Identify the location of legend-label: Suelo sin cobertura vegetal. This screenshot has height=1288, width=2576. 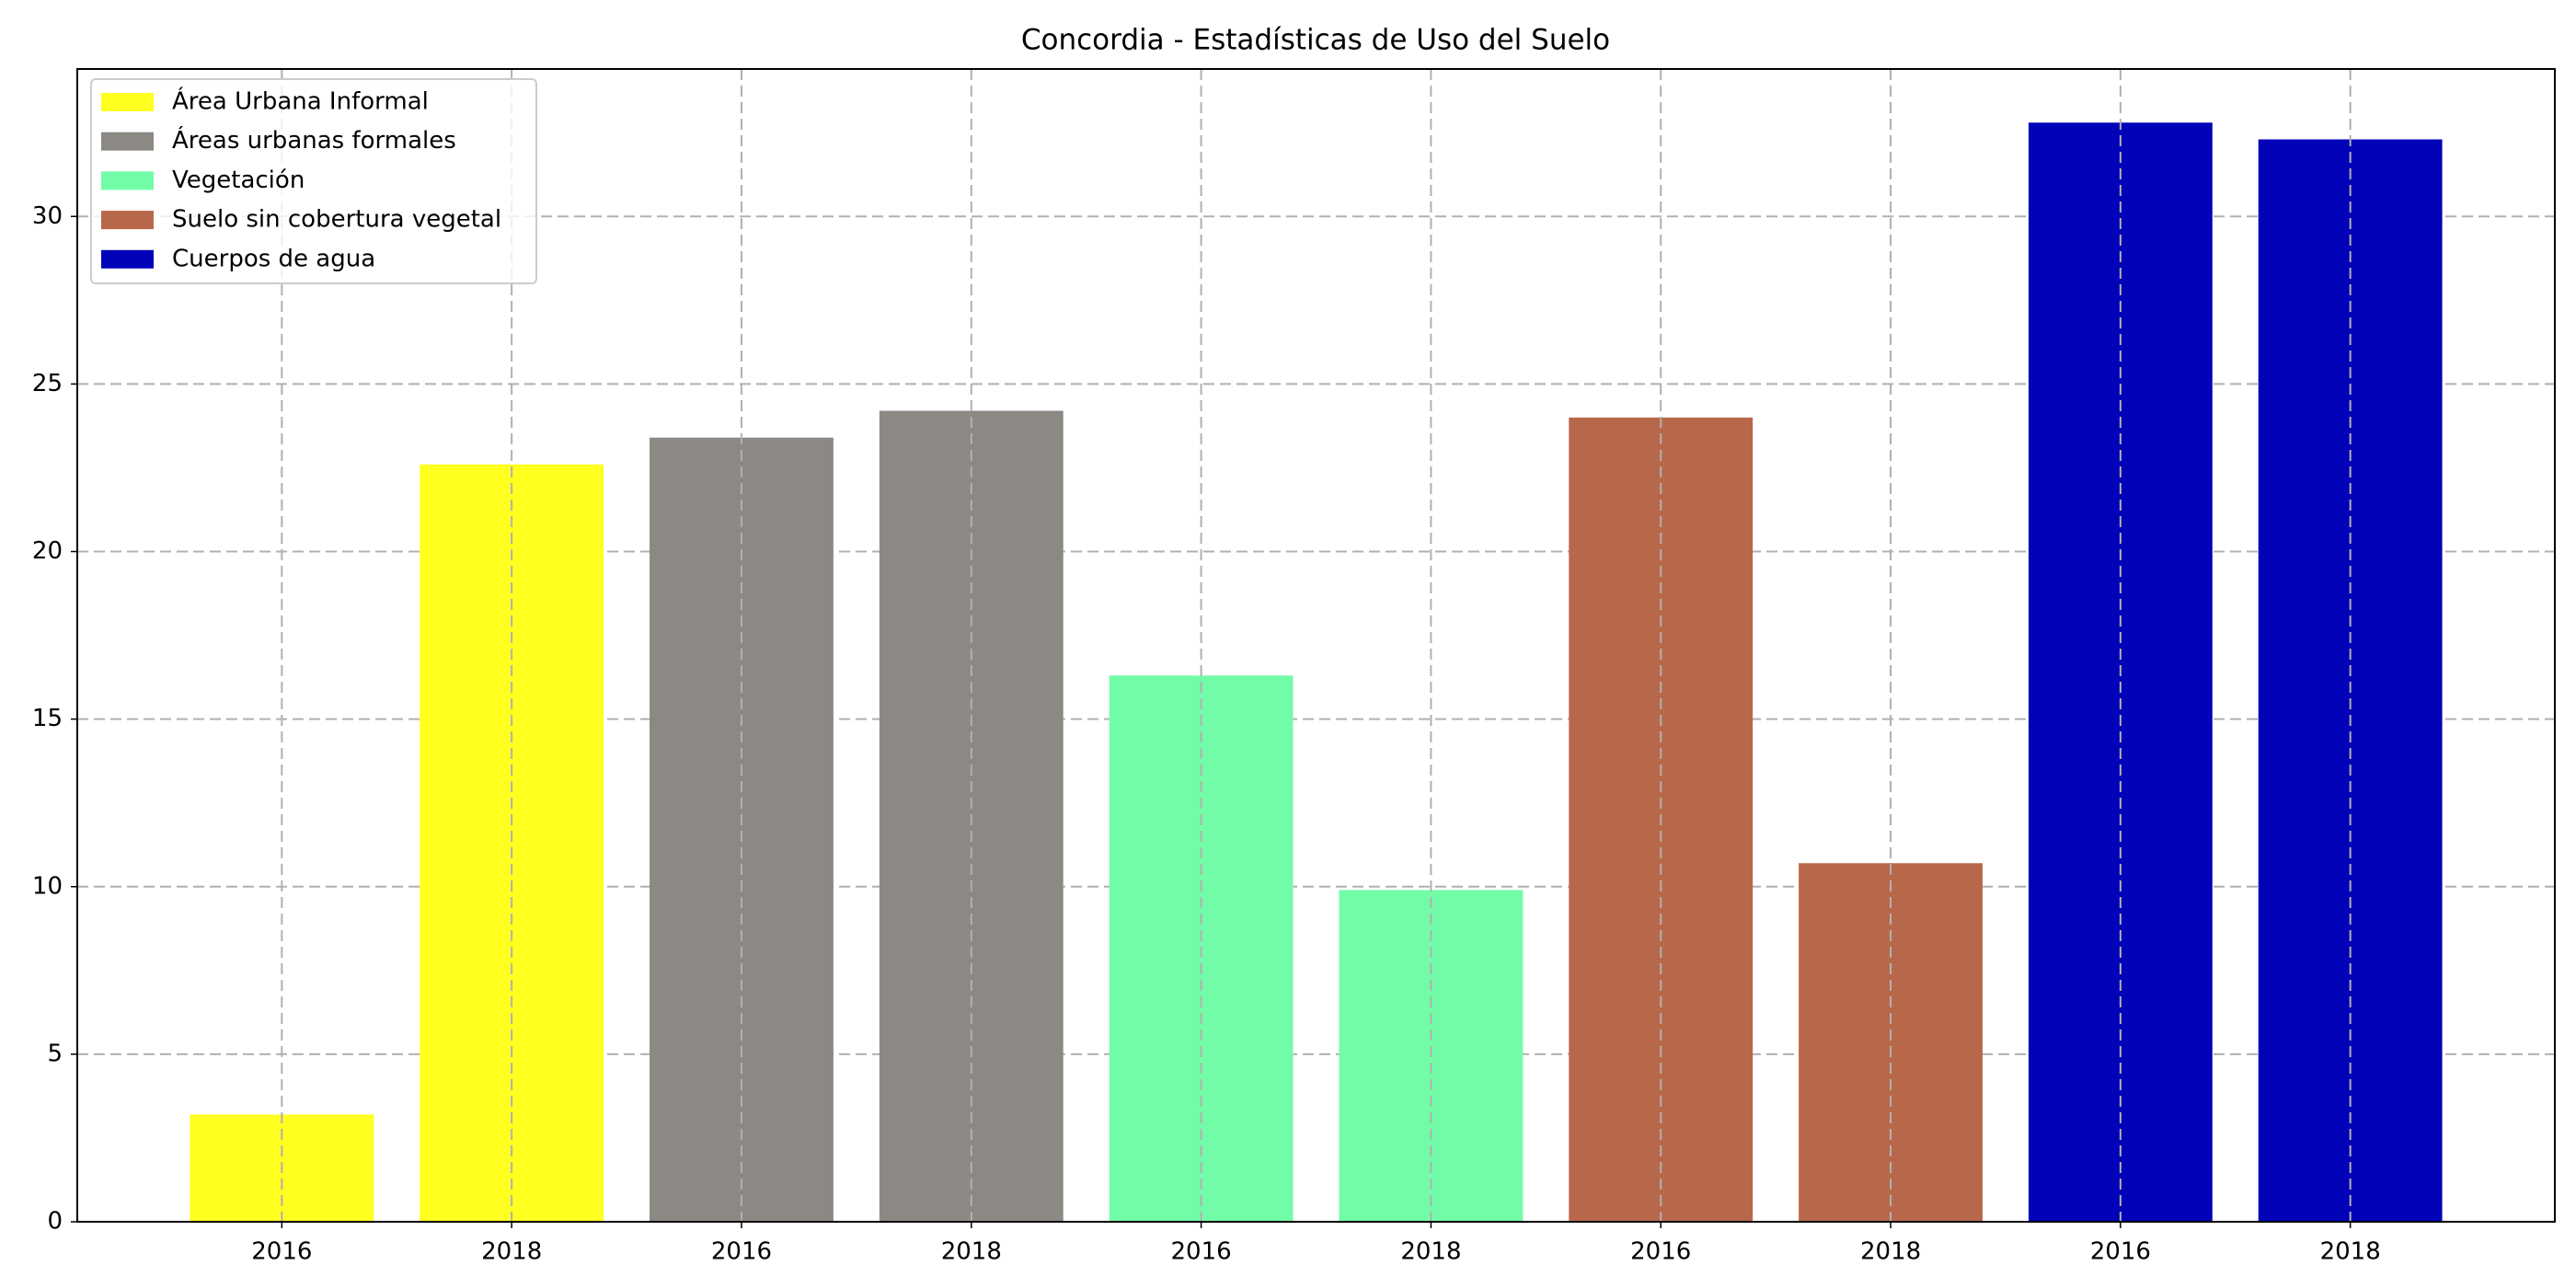
(336, 220).